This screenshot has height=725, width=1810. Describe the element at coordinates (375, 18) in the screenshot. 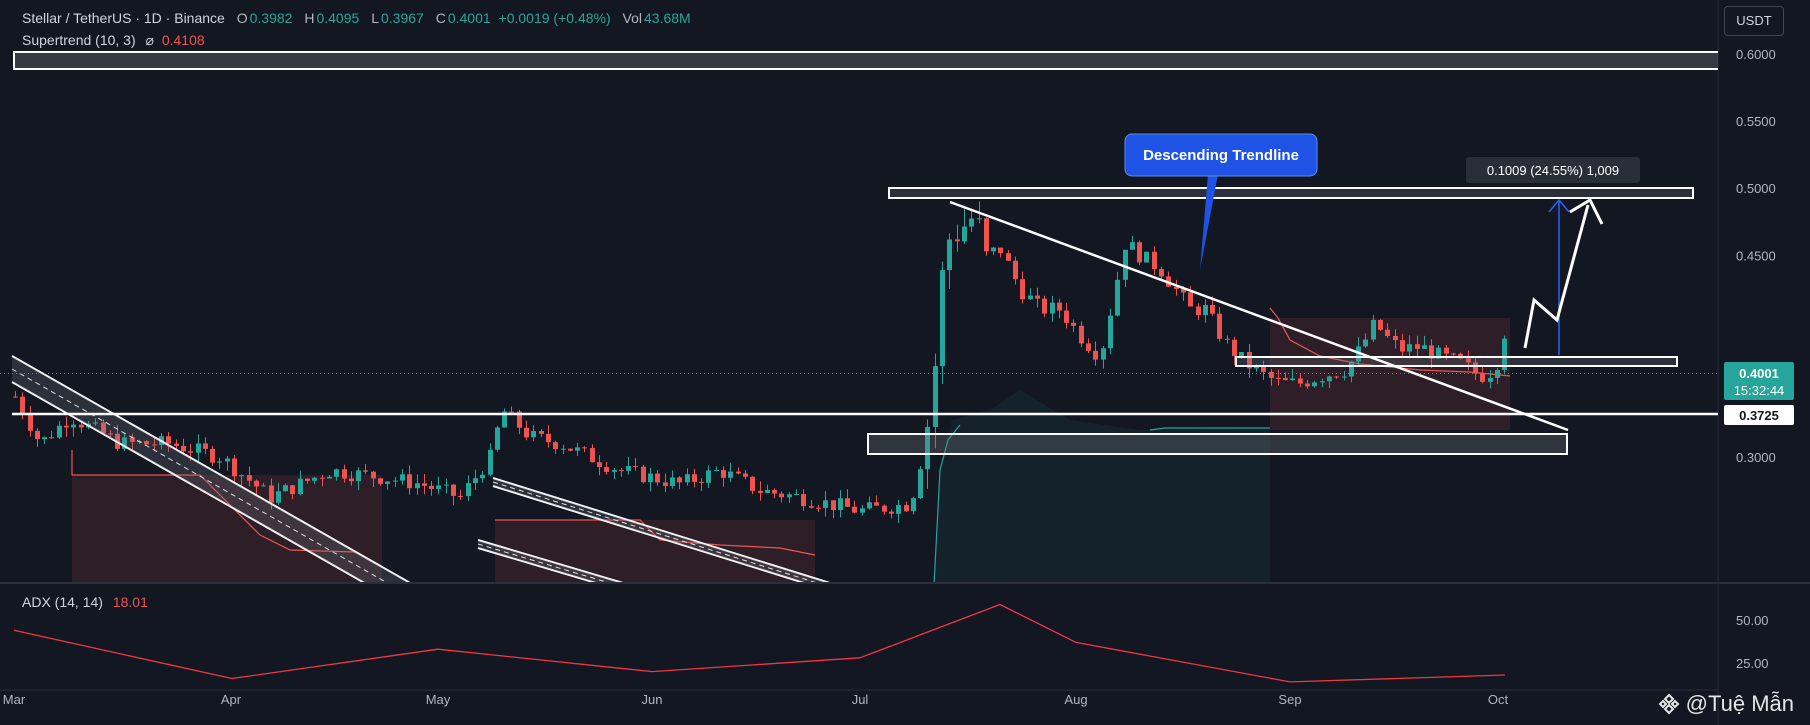

I see `low-label: L` at that location.